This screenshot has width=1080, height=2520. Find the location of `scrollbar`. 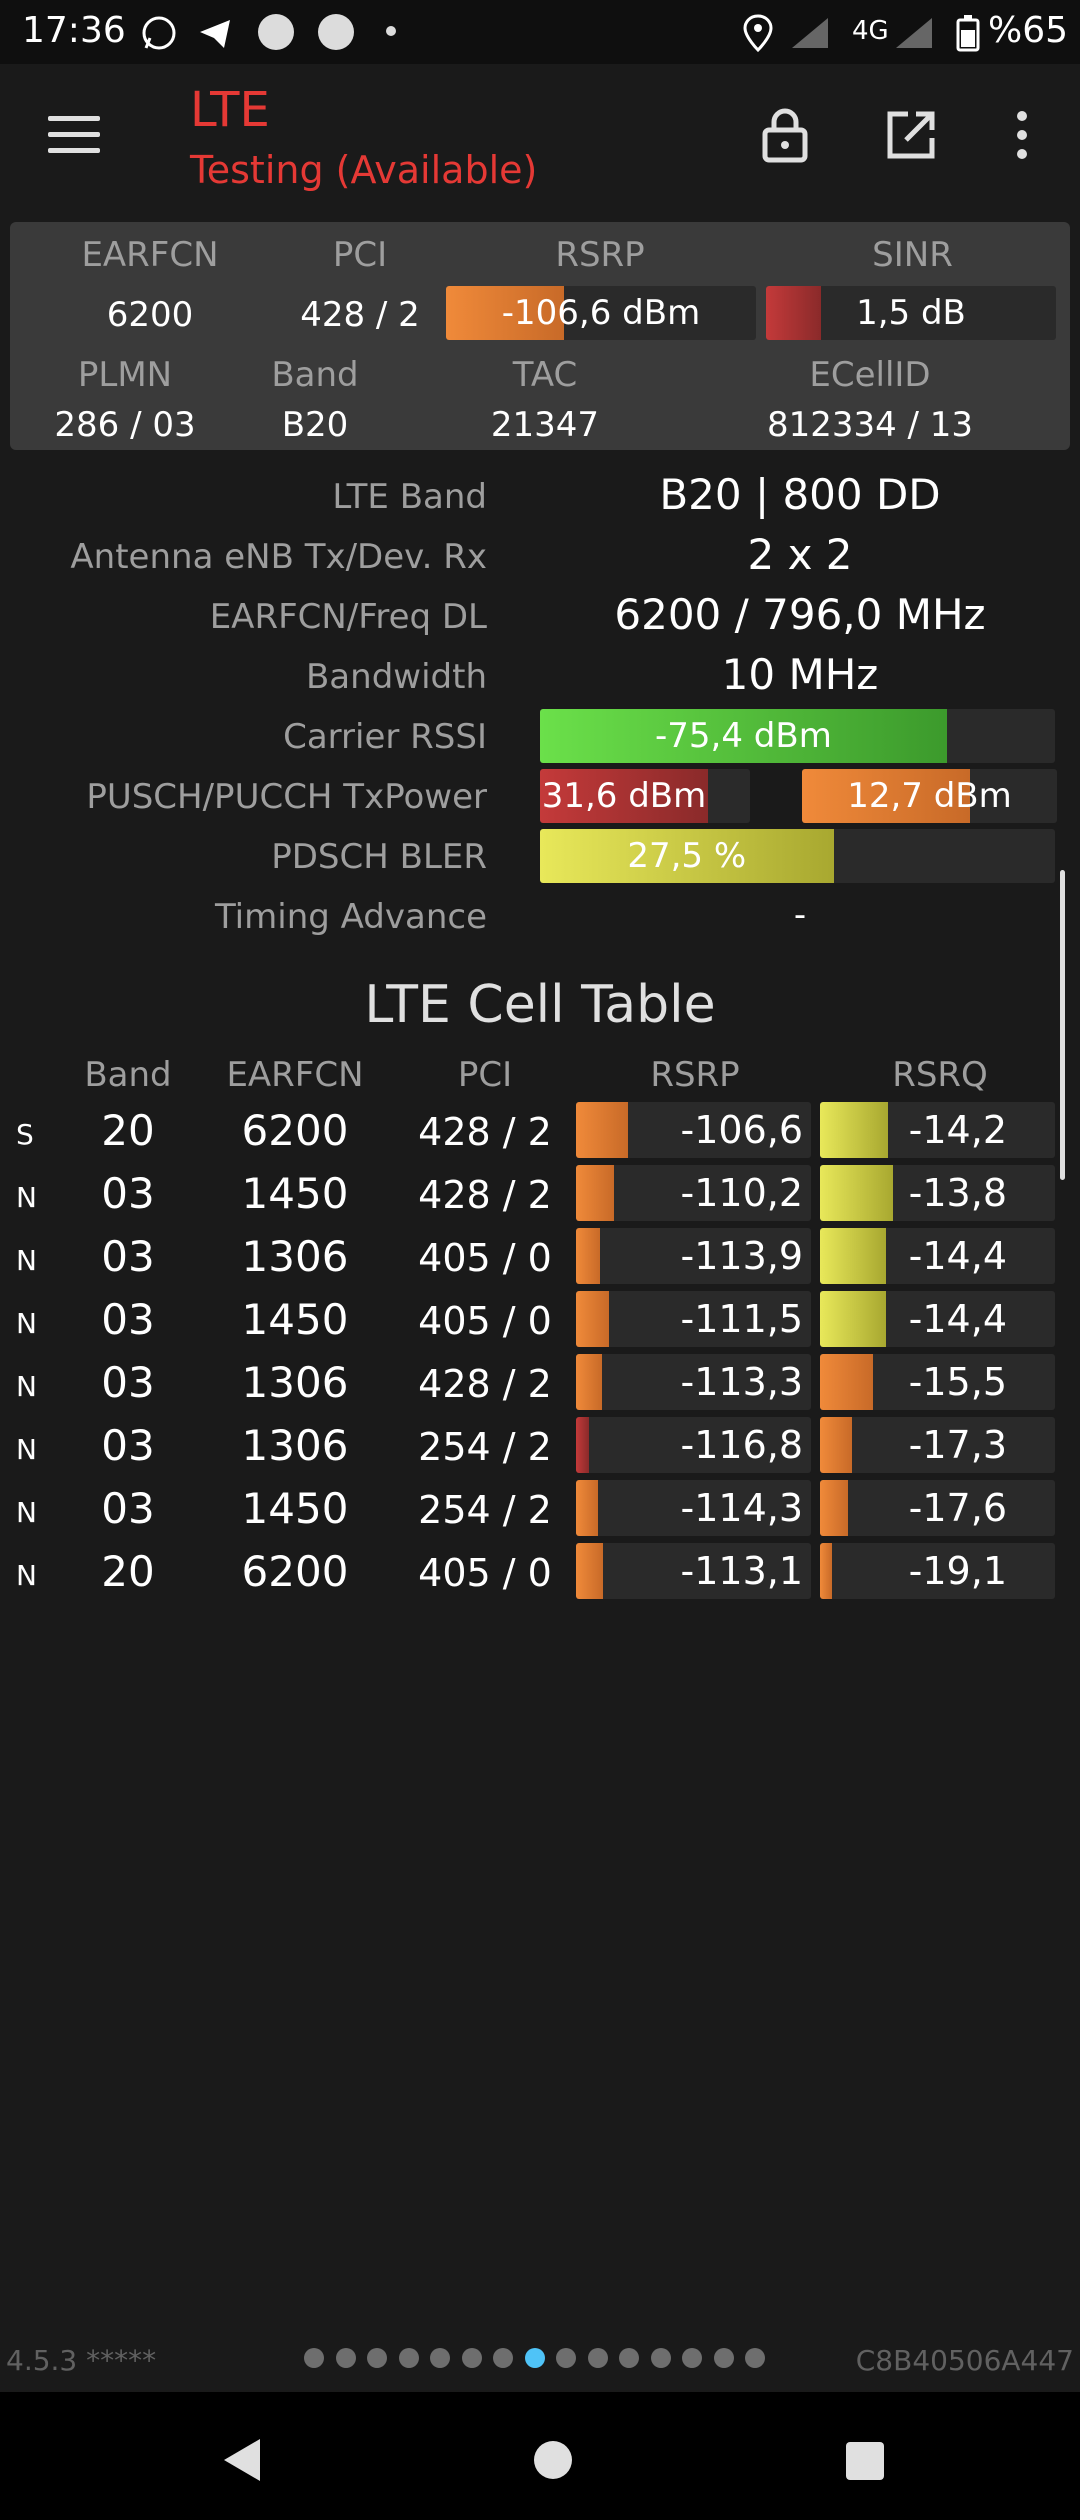

scrollbar is located at coordinates (1062, 1025).